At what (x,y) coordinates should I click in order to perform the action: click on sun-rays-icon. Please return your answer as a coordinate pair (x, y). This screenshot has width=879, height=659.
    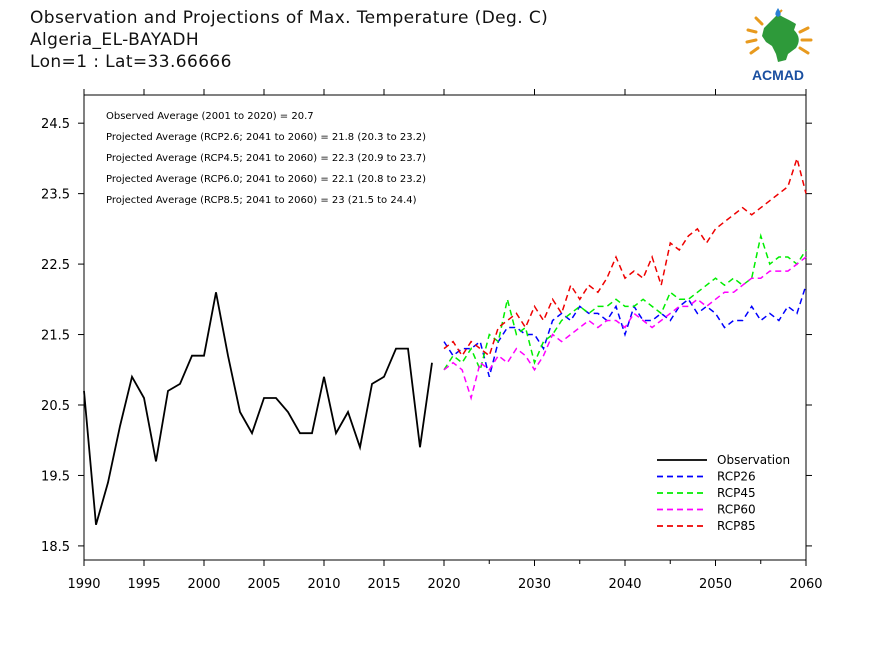
    Looking at the image, I should click on (779, 35).